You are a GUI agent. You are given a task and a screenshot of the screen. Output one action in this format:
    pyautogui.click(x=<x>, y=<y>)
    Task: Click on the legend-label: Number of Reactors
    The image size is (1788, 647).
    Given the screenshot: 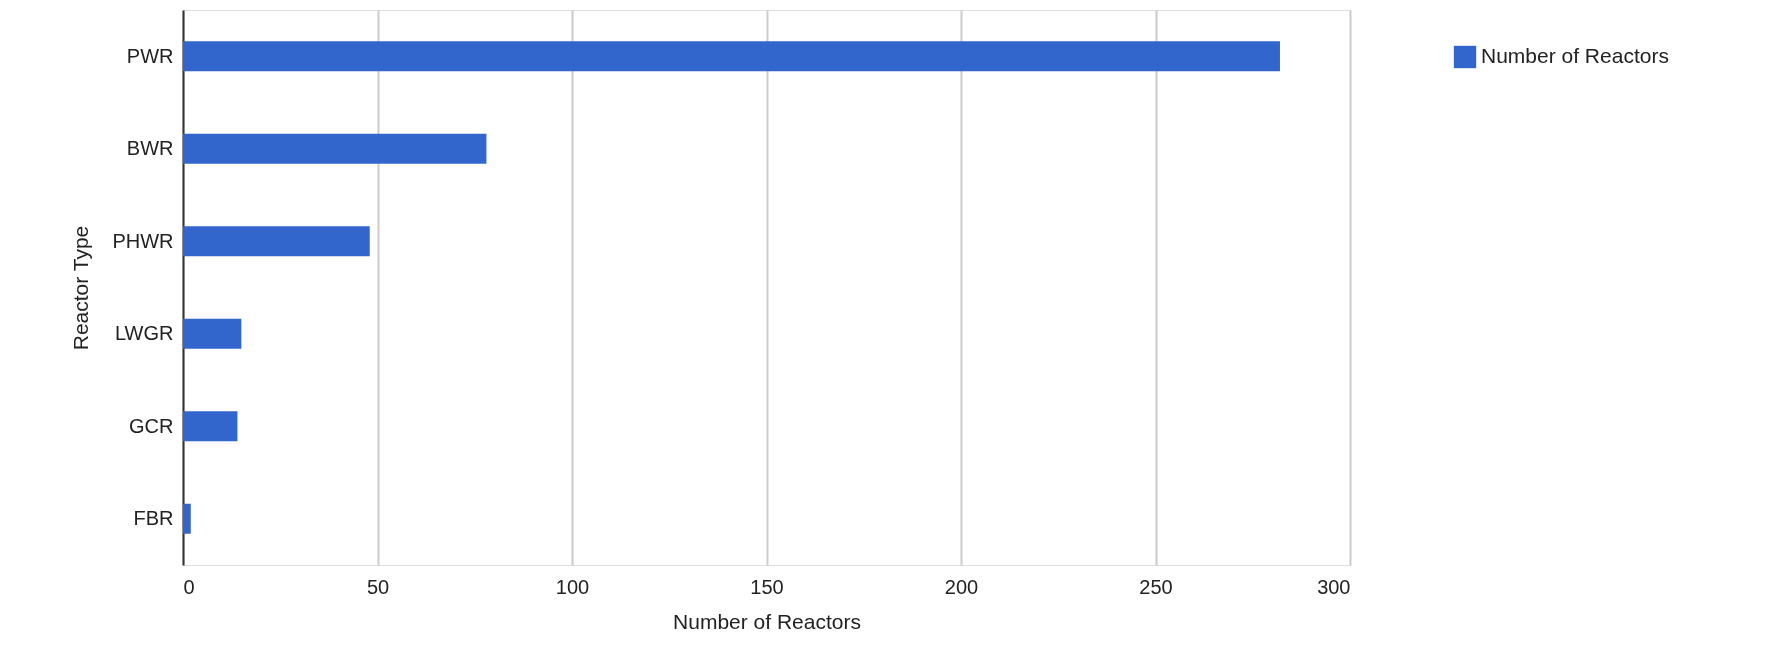 What is the action you would take?
    pyautogui.click(x=1575, y=55)
    